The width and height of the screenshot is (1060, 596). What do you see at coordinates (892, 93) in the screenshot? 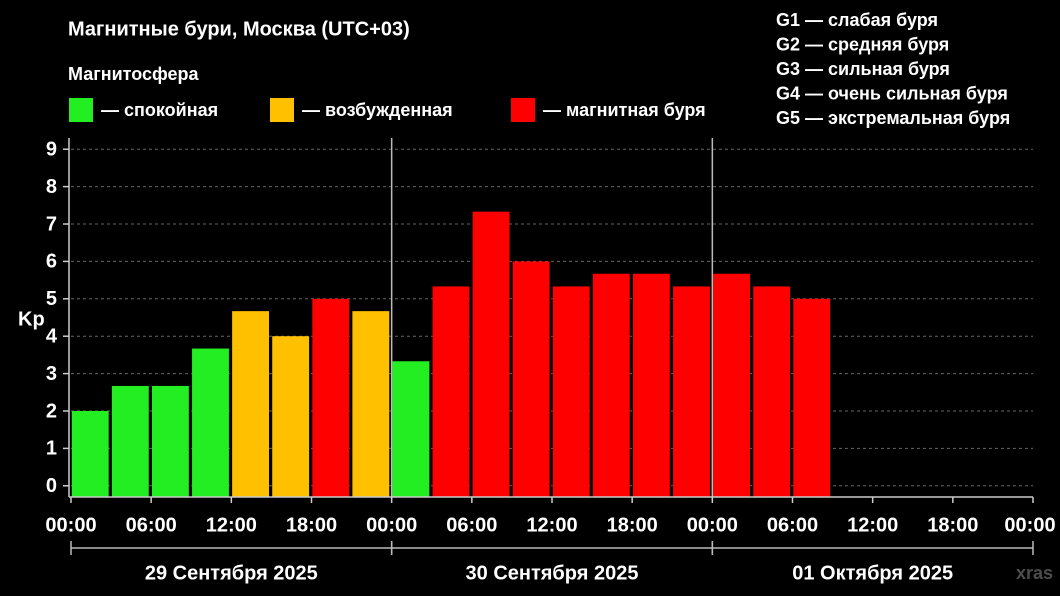
I see `storm-scale-label: G4 — очень сильная буря` at bounding box center [892, 93].